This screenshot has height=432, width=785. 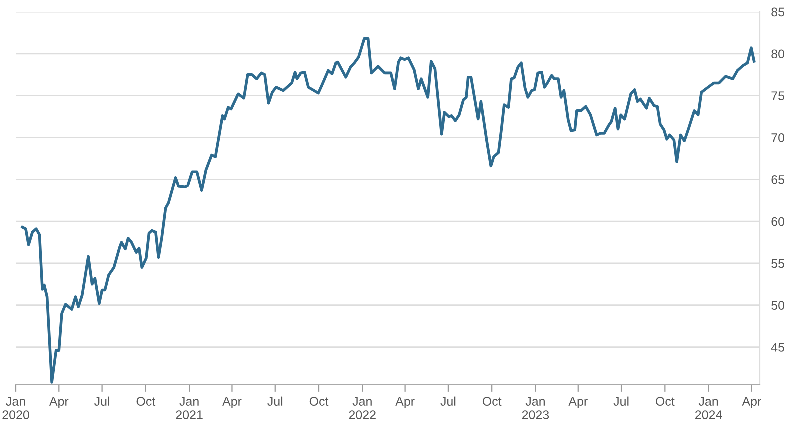 What do you see at coordinates (778, 263) in the screenshot?
I see `y-tick-label: 55` at bounding box center [778, 263].